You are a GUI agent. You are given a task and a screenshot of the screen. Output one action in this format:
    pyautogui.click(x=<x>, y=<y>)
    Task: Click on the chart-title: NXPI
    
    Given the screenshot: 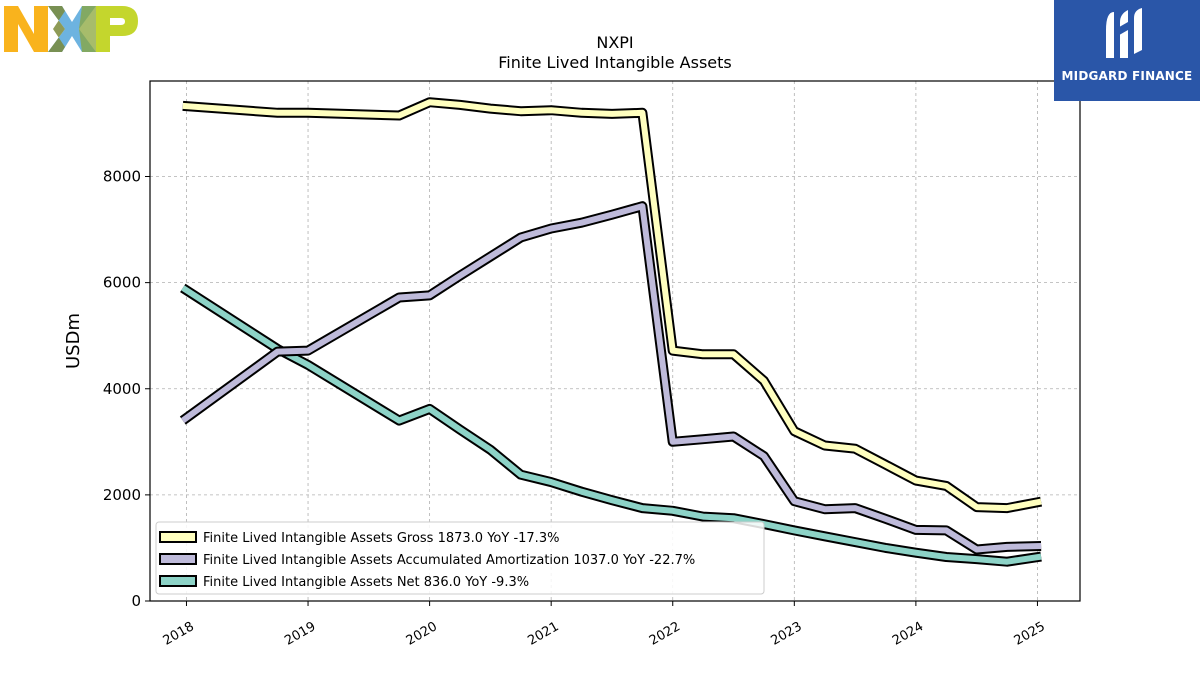 What is the action you would take?
    pyautogui.click(x=615, y=42)
    